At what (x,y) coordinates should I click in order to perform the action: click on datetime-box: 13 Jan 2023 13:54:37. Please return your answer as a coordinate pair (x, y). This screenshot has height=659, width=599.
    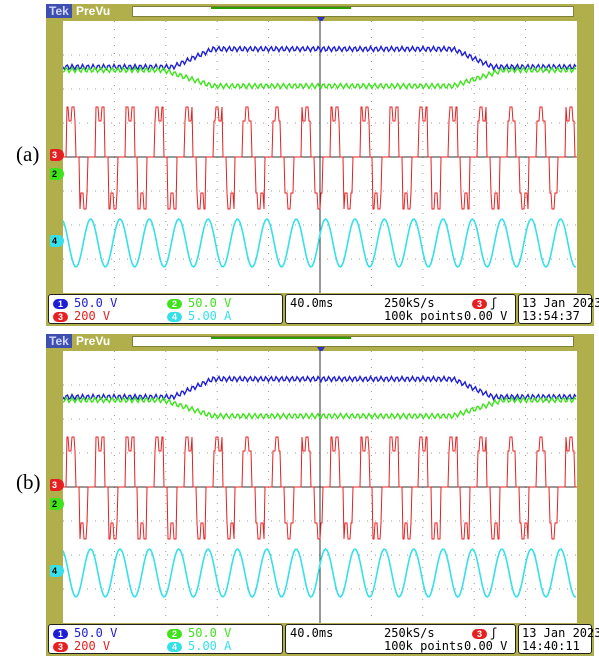
    Looking at the image, I should click on (558, 309).